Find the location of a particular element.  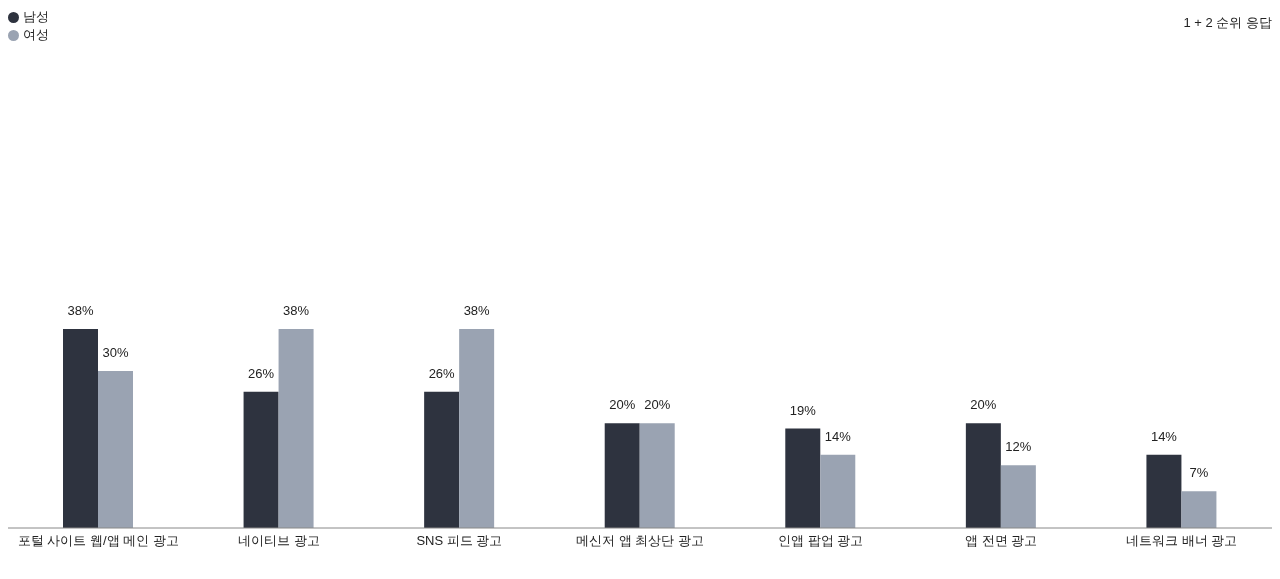

x-tick-label: 앱 전면 광고 is located at coordinates (1001, 541).